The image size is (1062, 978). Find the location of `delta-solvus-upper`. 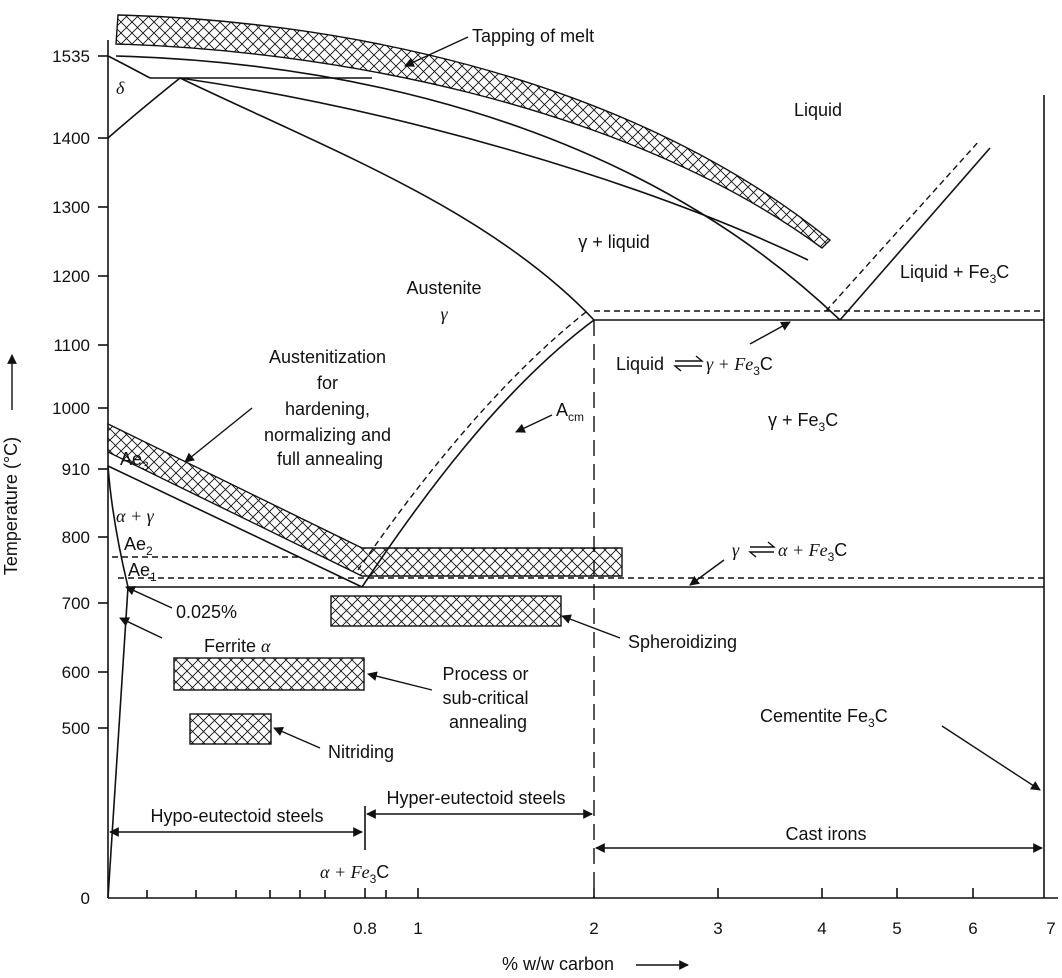

delta-solvus-upper is located at coordinates (129, 67).